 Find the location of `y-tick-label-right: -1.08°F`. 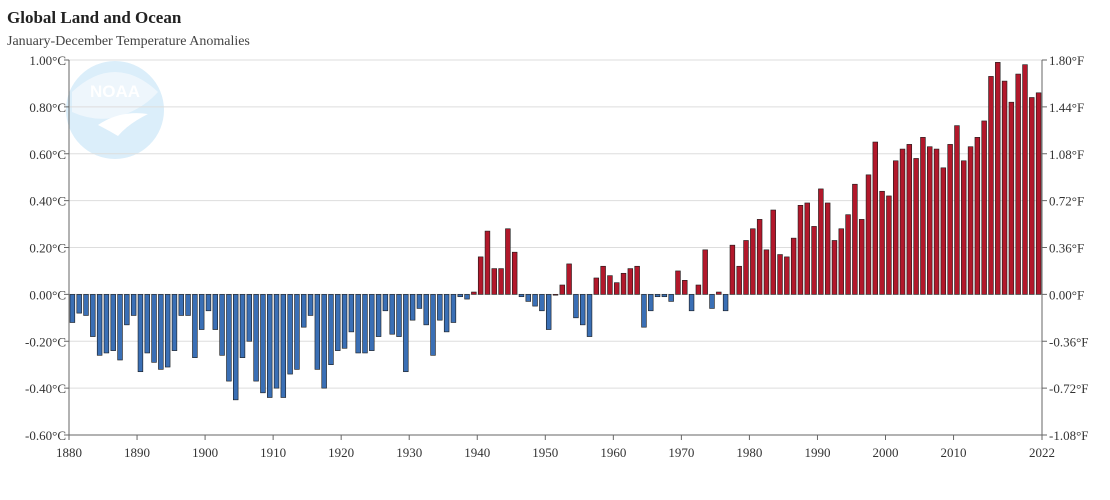

y-tick-label-right: -1.08°F is located at coordinates (1069, 435).